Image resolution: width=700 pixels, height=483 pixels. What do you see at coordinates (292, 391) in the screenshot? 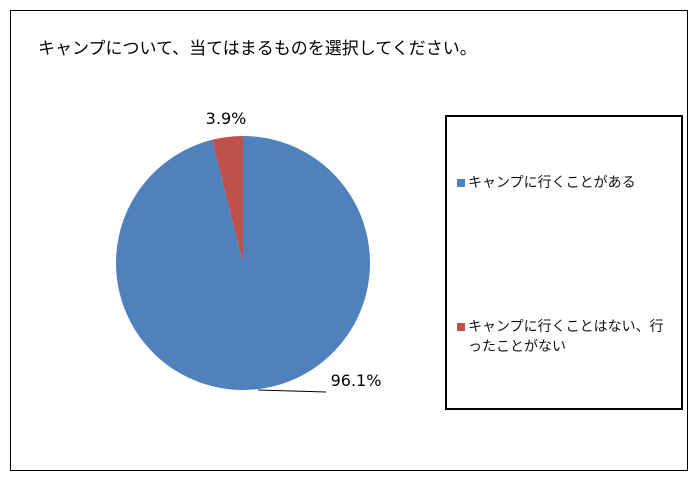
I see `leader-line` at bounding box center [292, 391].